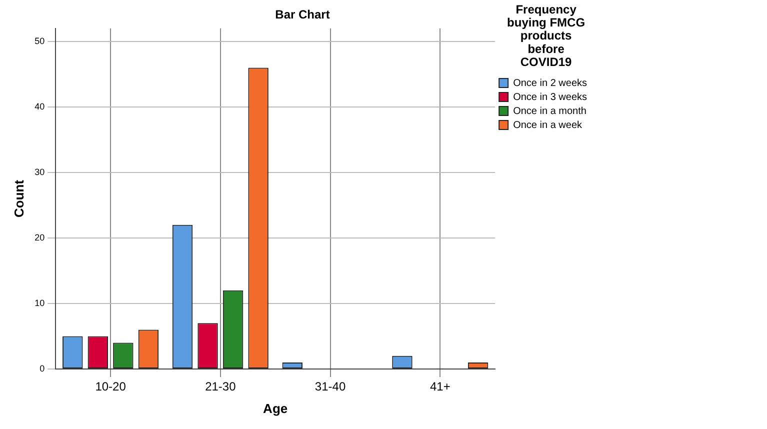 This screenshot has width=767, height=429. What do you see at coordinates (549, 111) in the screenshot?
I see `legend-label: Once in a month` at bounding box center [549, 111].